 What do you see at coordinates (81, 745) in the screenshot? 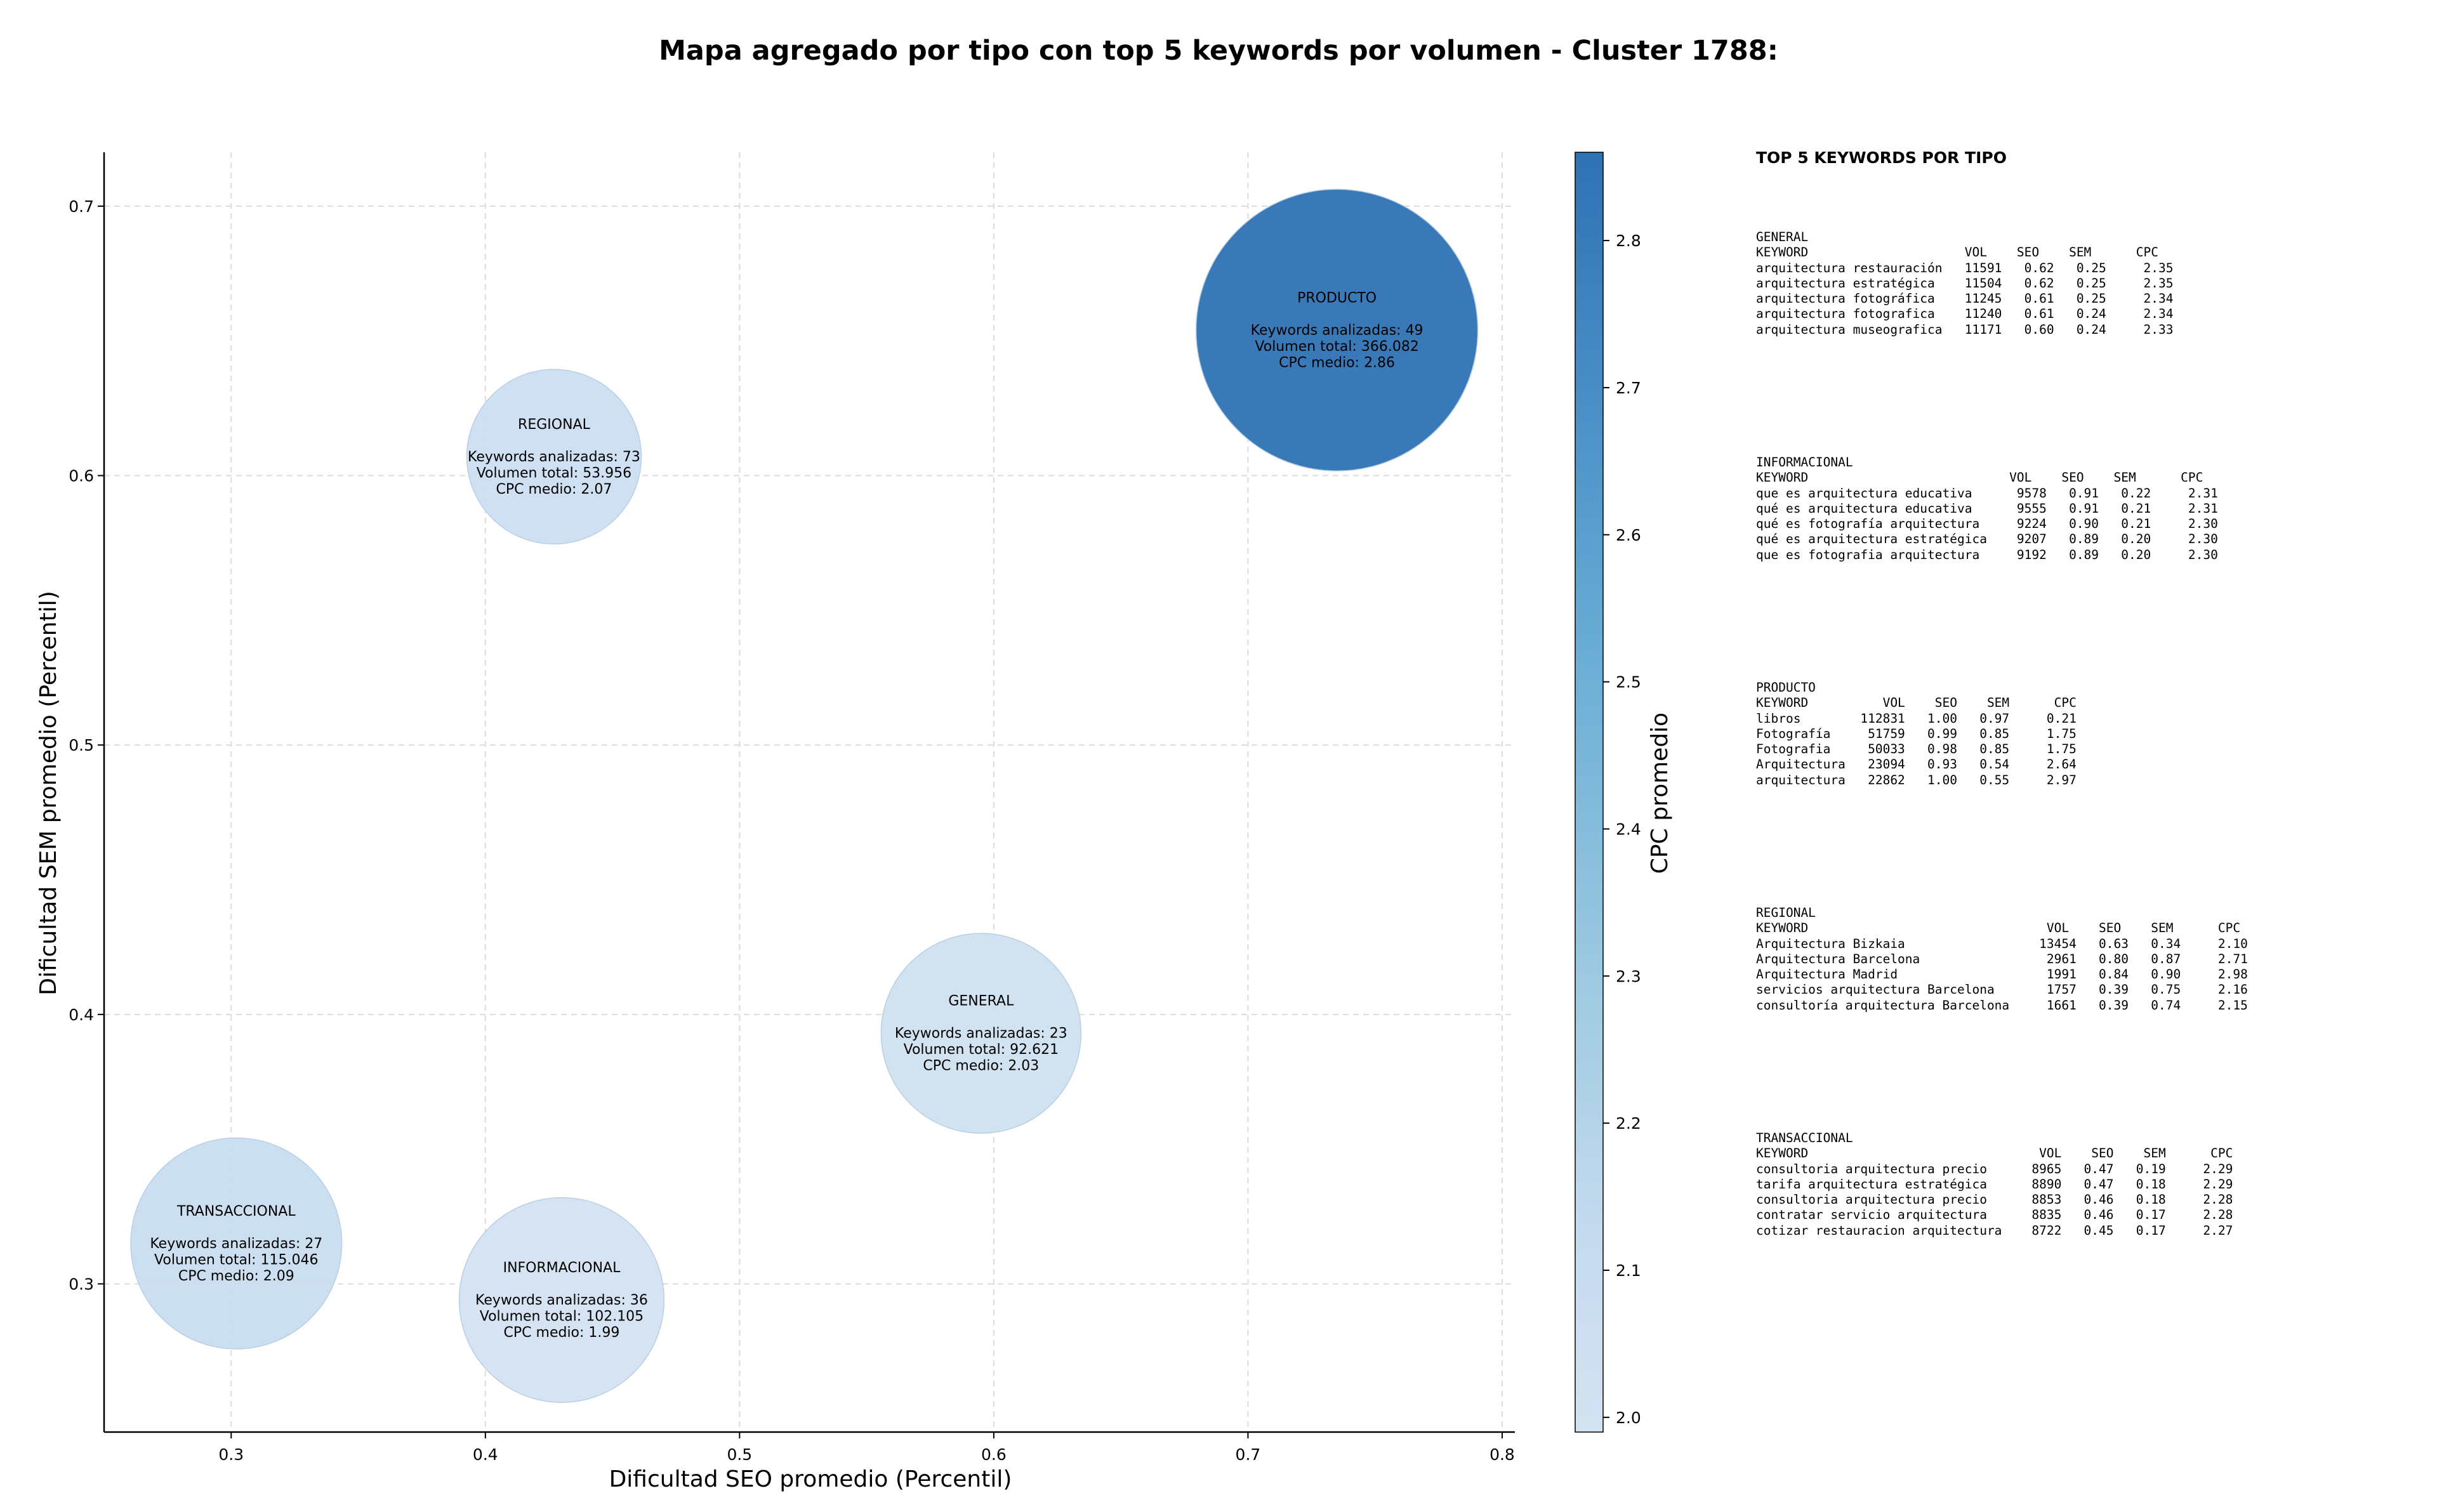
I see `y-tick-label: 0.5` at bounding box center [81, 745].